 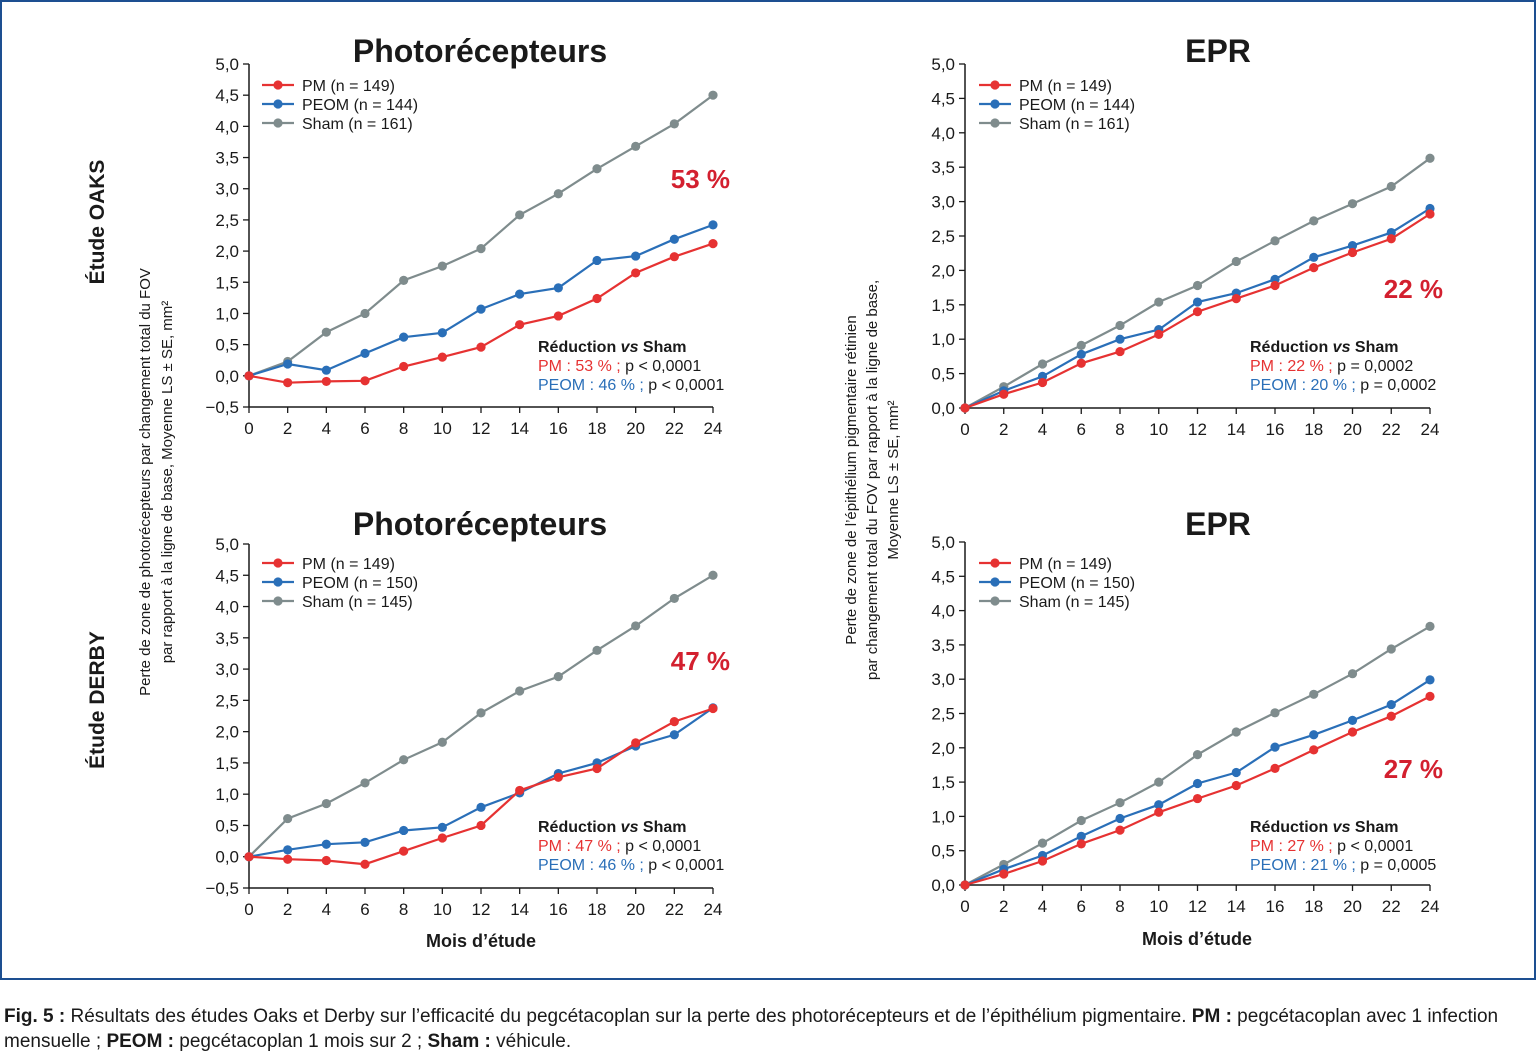 I want to click on stats-title-a: Réduction, so click(x=1291, y=827).